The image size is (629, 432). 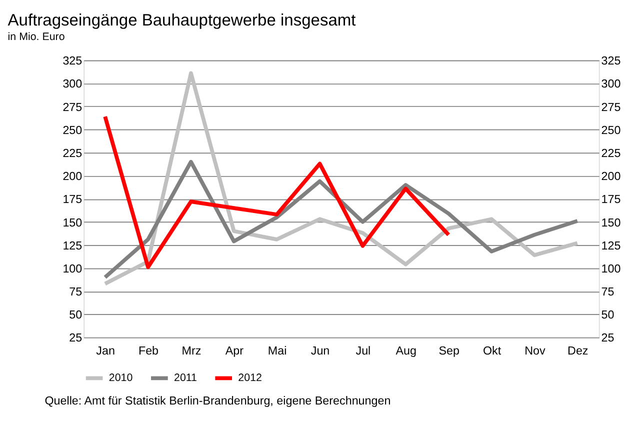 I want to click on y-tick-label: 50, so click(x=76, y=315).